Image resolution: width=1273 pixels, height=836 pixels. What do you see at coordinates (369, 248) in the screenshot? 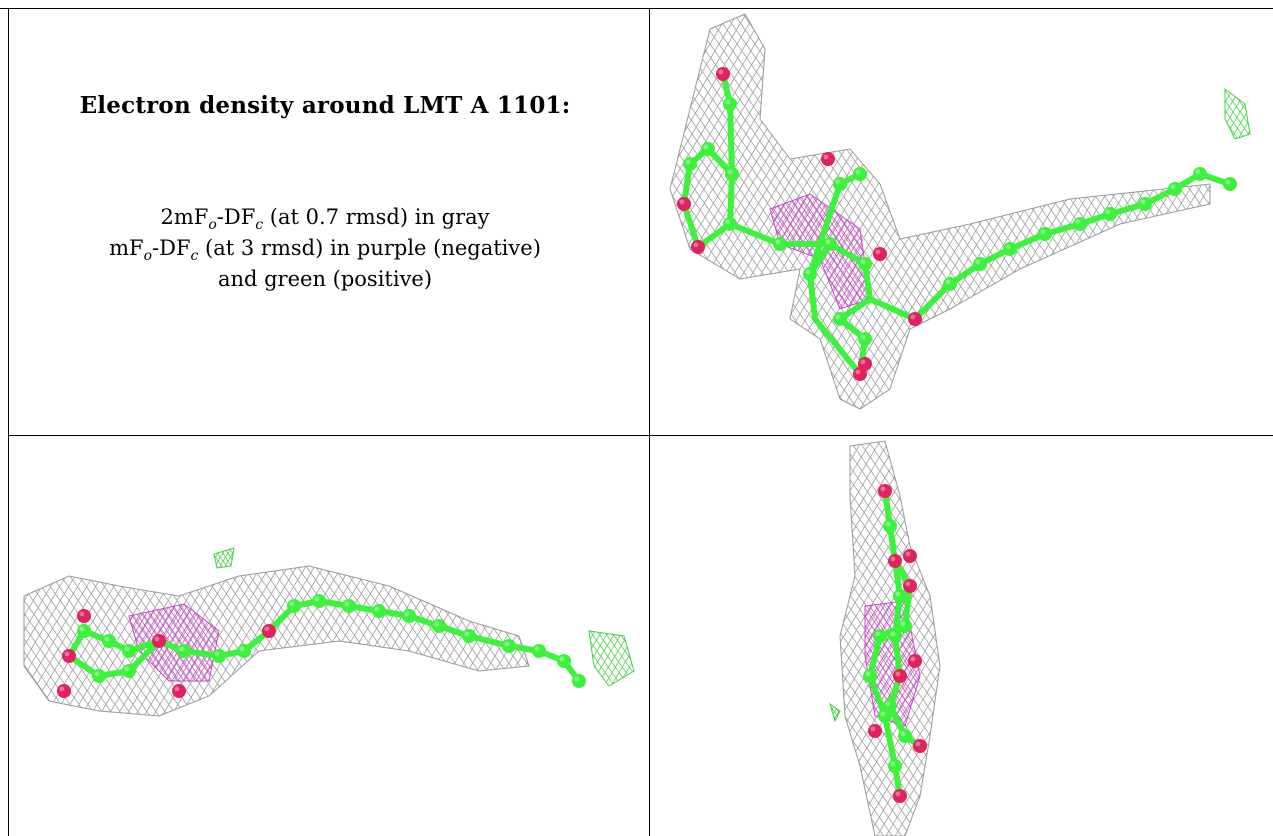
I see `line2-suffix: (at 3 rmsd) in purple (negative)` at bounding box center [369, 248].